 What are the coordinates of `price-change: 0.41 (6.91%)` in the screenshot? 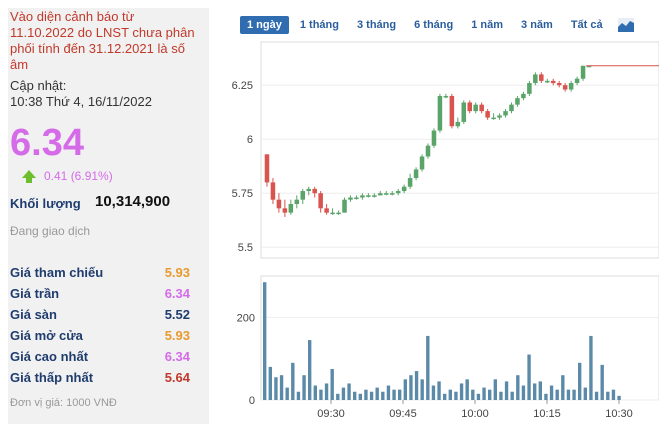 It's located at (78, 176).